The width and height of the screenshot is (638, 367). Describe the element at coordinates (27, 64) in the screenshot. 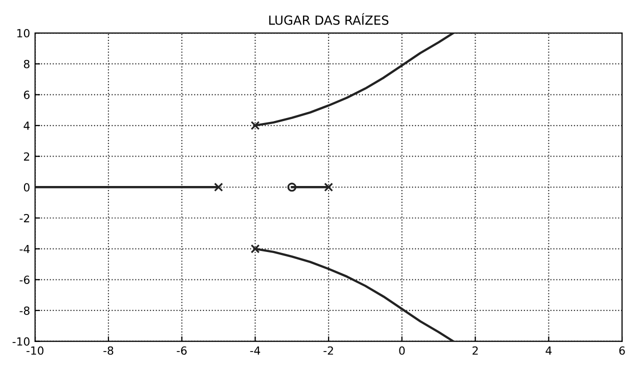

I see `y-tick-label: 8` at that location.